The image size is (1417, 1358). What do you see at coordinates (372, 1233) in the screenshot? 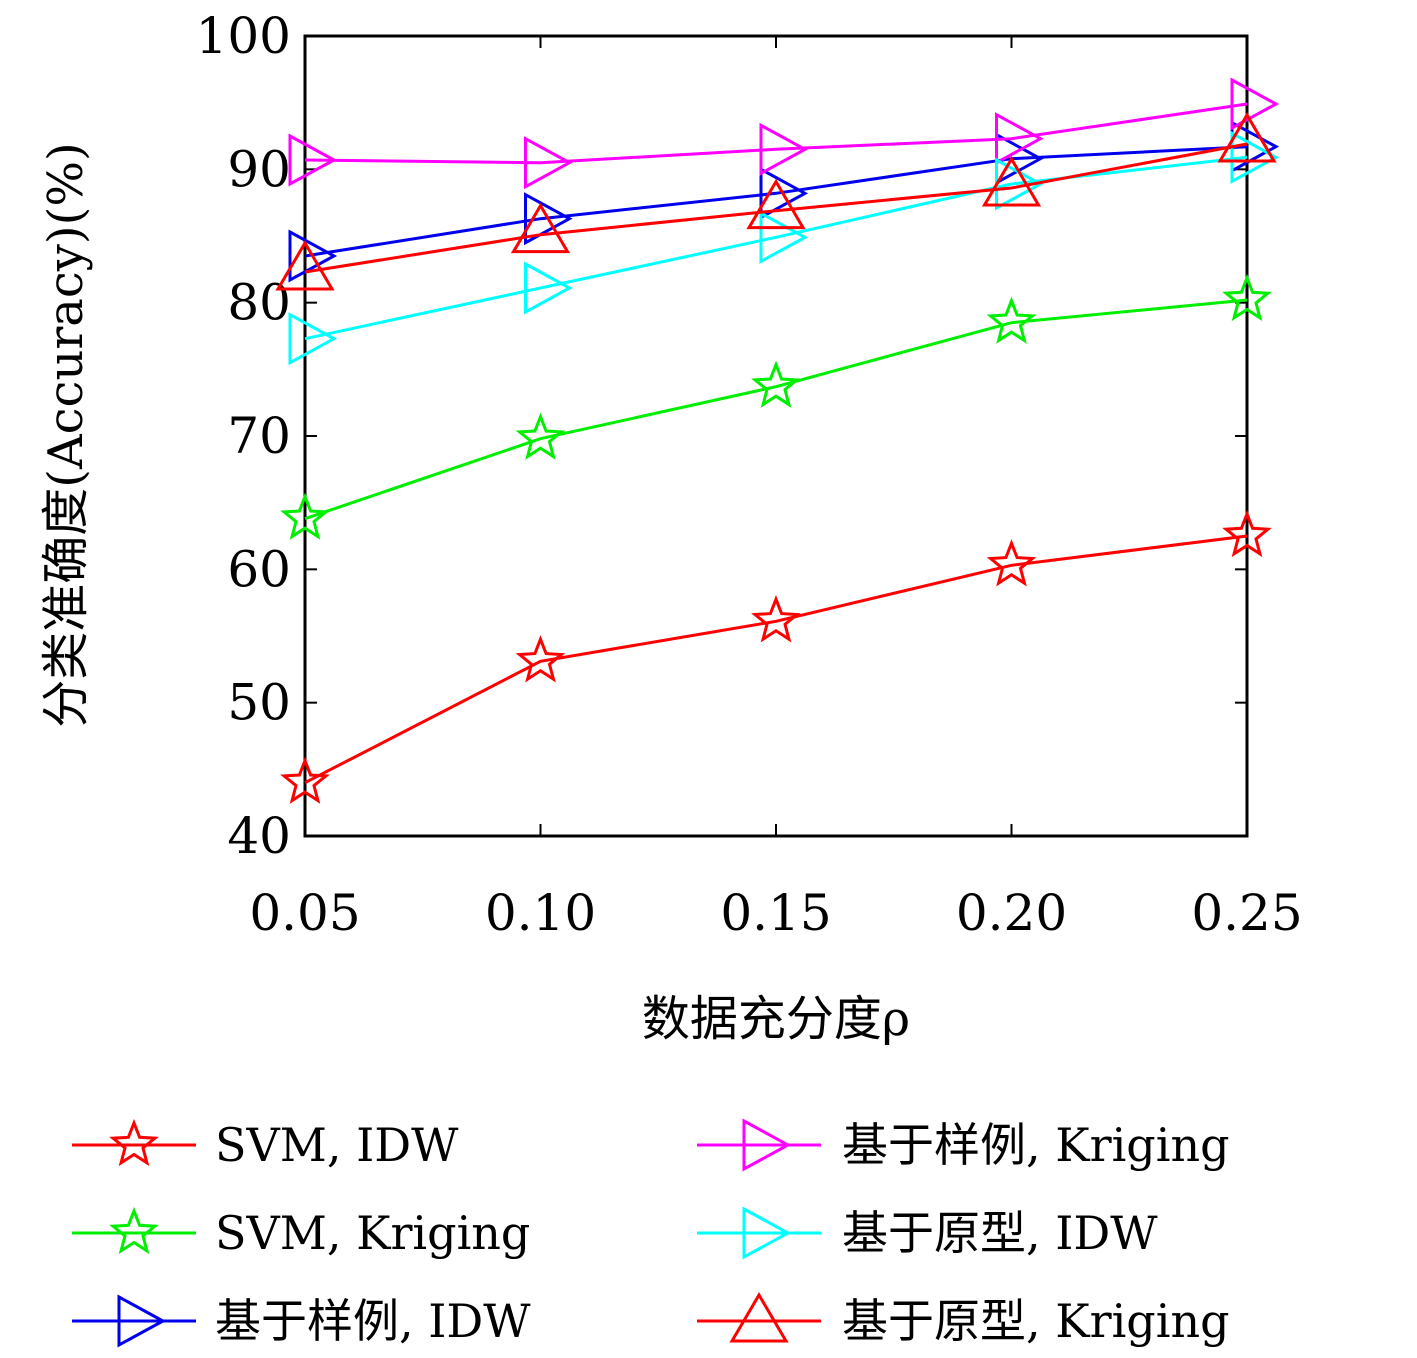
I see `legend-label: SVM, Kriging` at bounding box center [372, 1233].